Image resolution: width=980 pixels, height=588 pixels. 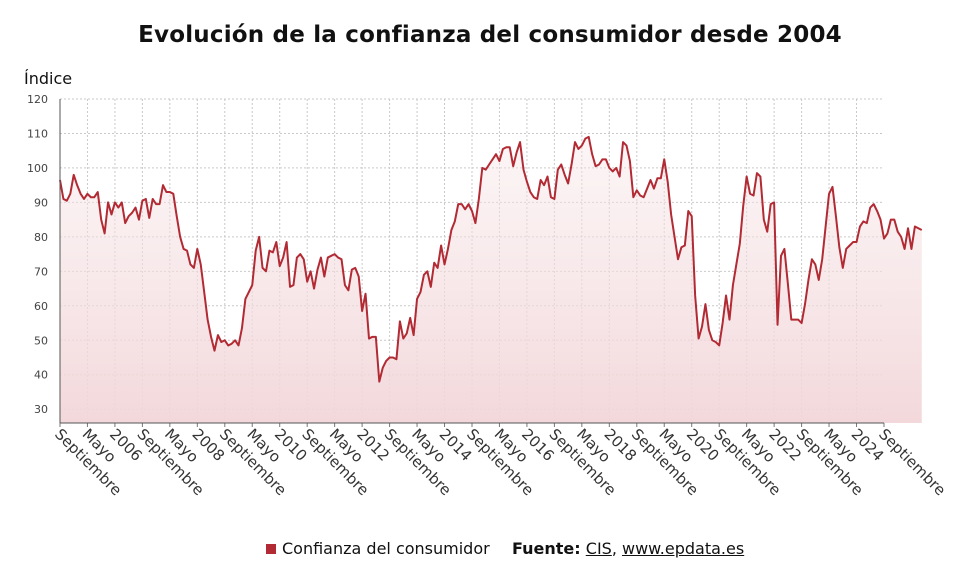 I want to click on y-tick-label: 70, so click(x=41, y=271).